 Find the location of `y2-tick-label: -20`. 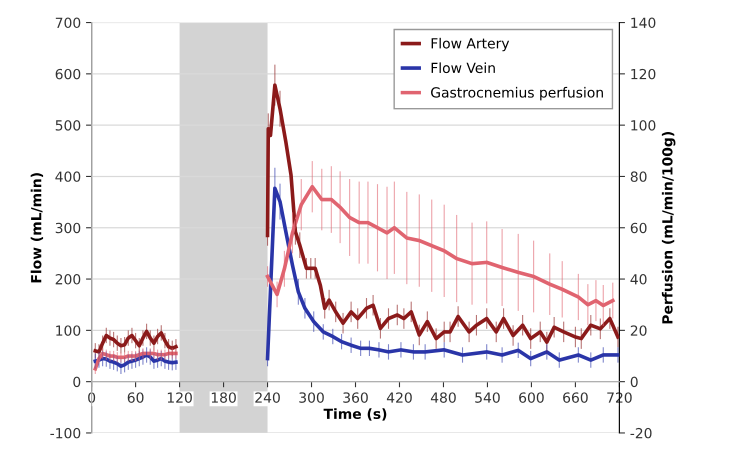

y2-tick-label: -20 is located at coordinates (641, 433).